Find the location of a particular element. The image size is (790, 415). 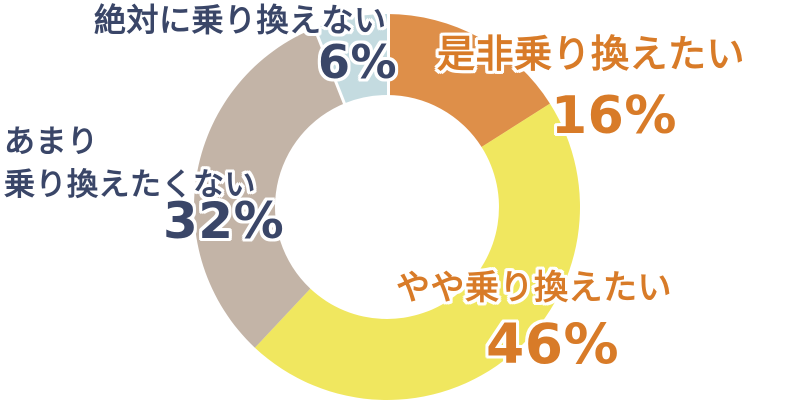

label-definitely-switch: 是非乗り換えたい is located at coordinates (591, 54).